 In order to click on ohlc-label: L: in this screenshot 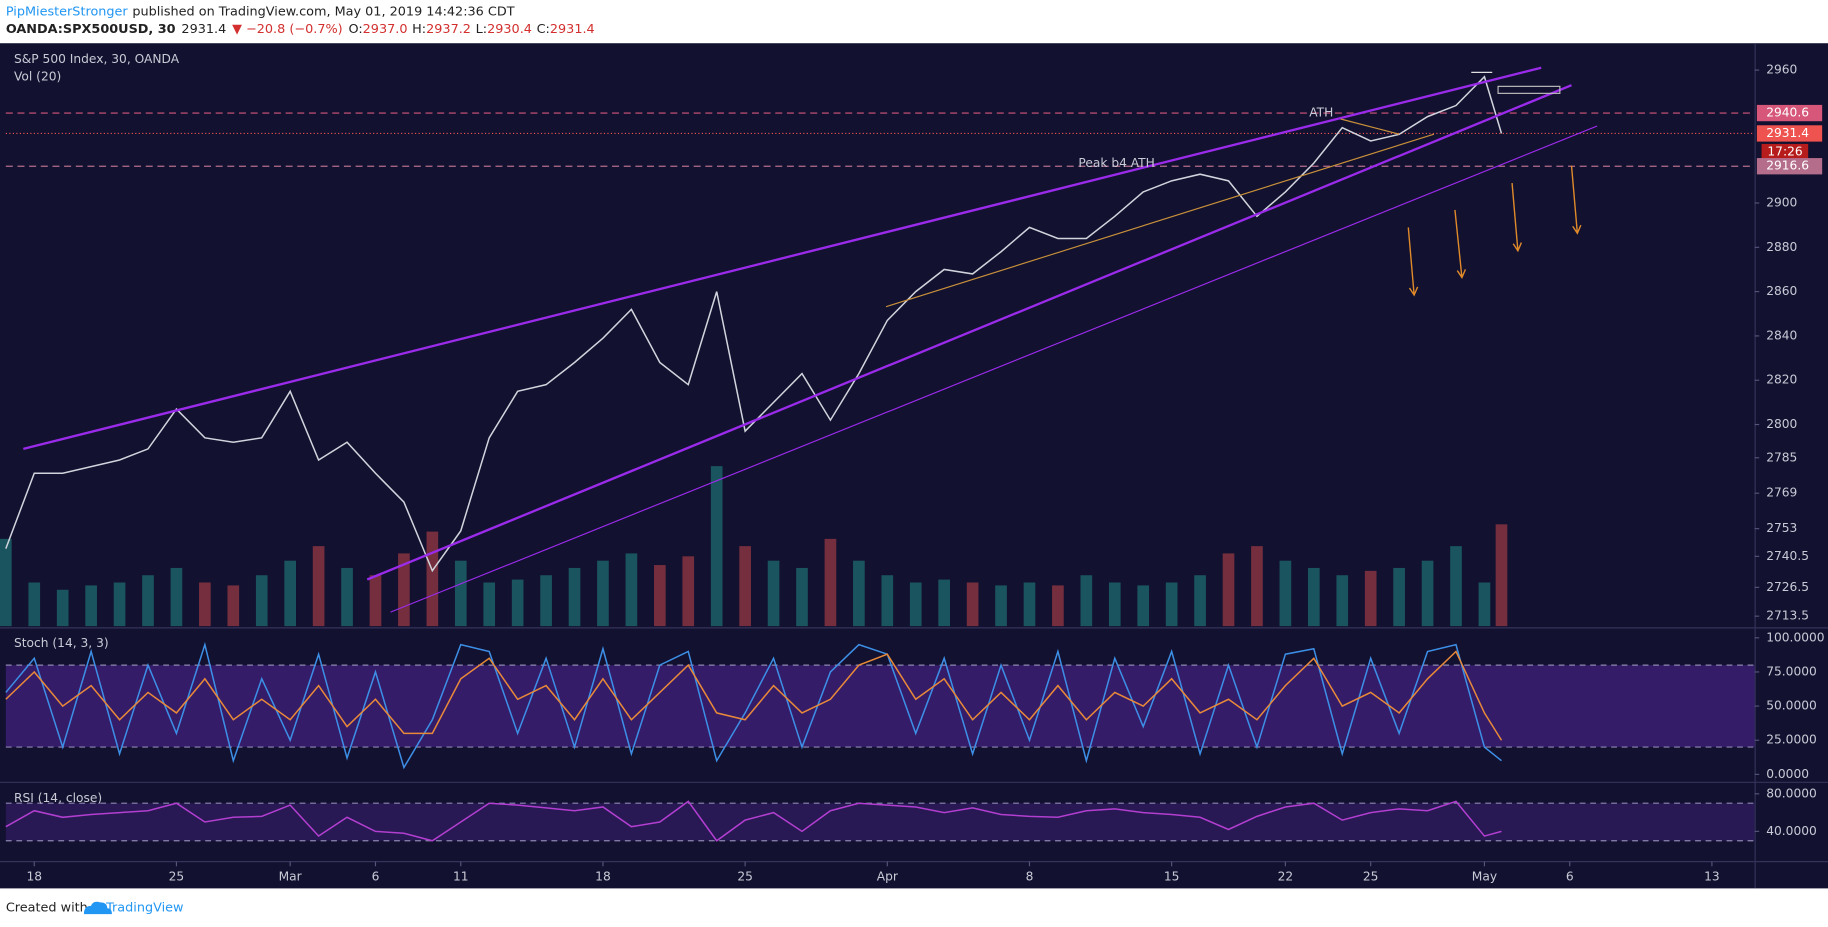, I will do `click(481, 29)`.